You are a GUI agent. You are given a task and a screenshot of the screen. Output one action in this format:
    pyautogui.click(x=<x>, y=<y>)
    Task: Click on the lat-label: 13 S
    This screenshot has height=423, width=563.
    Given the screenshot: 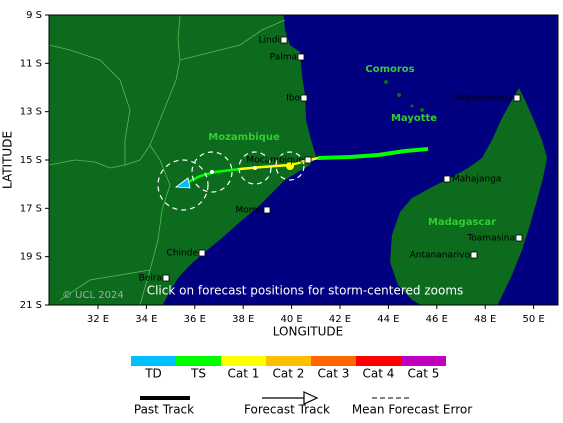 What is the action you would take?
    pyautogui.click(x=31, y=112)
    